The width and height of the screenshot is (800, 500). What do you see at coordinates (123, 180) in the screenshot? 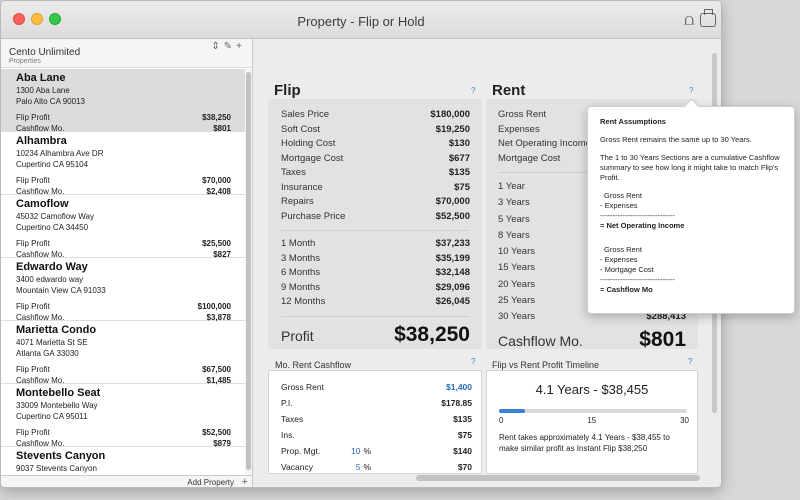
I see `flip-profit-row: Flip Profit $70,000` at bounding box center [123, 180].